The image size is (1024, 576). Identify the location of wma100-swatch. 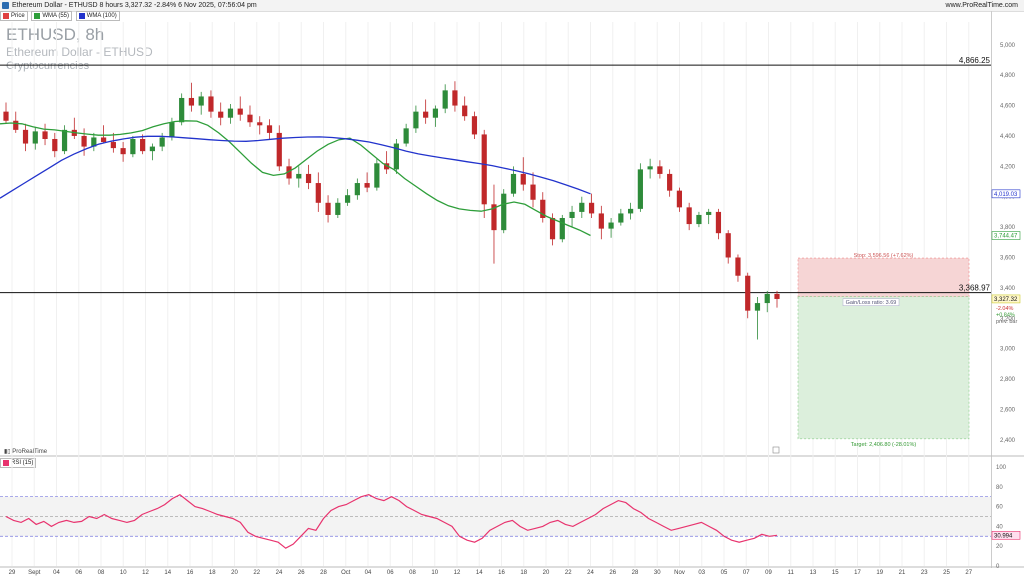
(81, 16).